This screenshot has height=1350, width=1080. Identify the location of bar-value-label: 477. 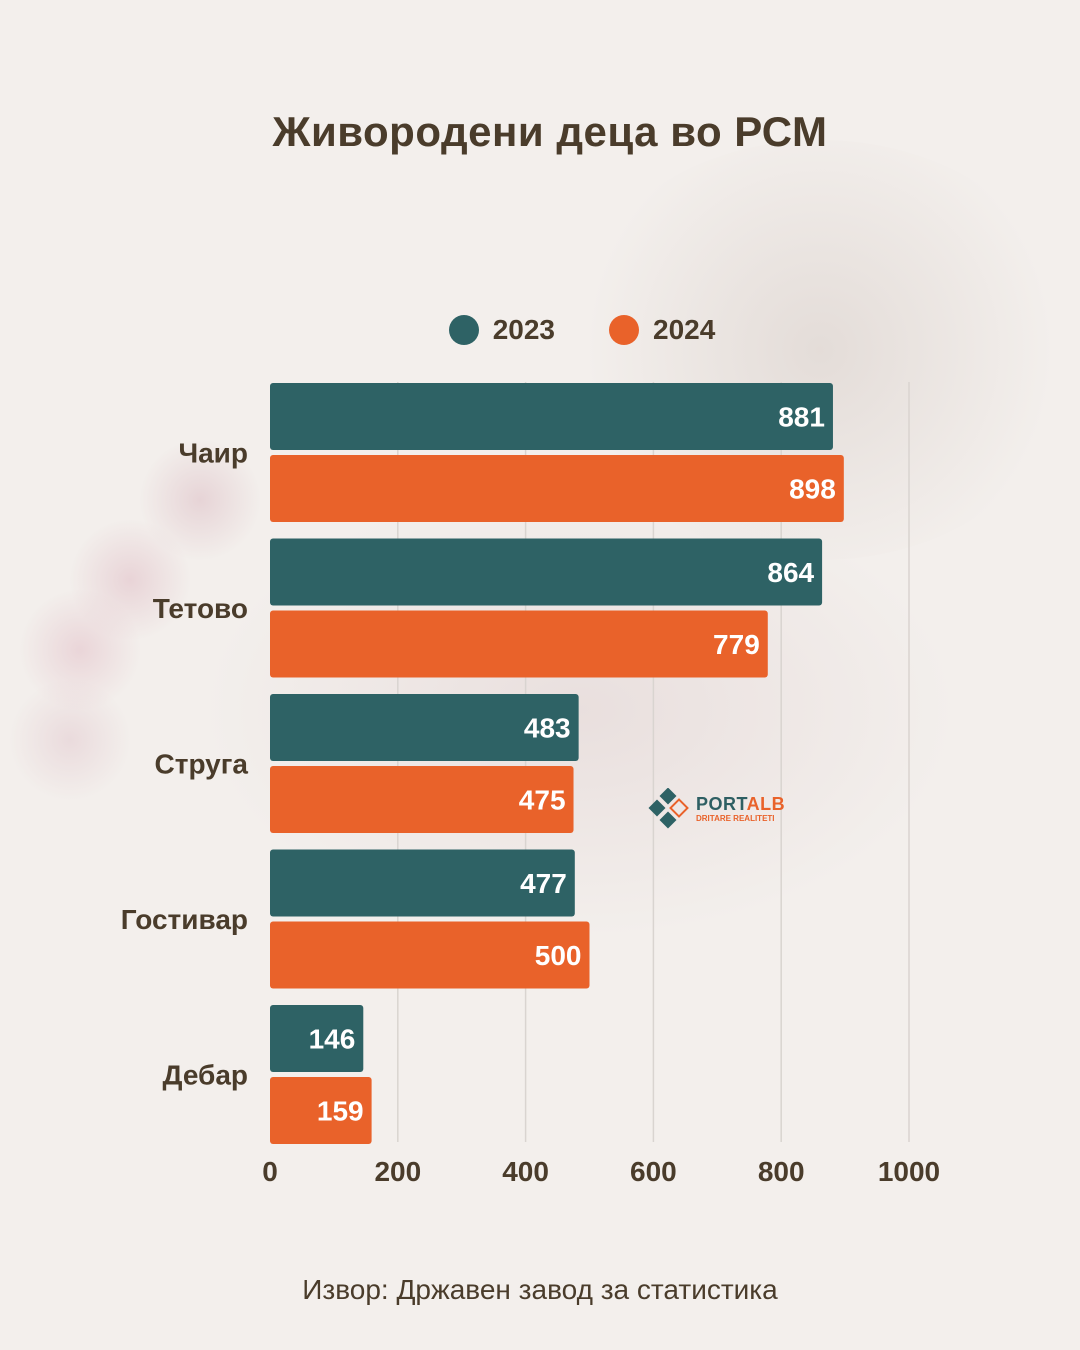
(543, 883).